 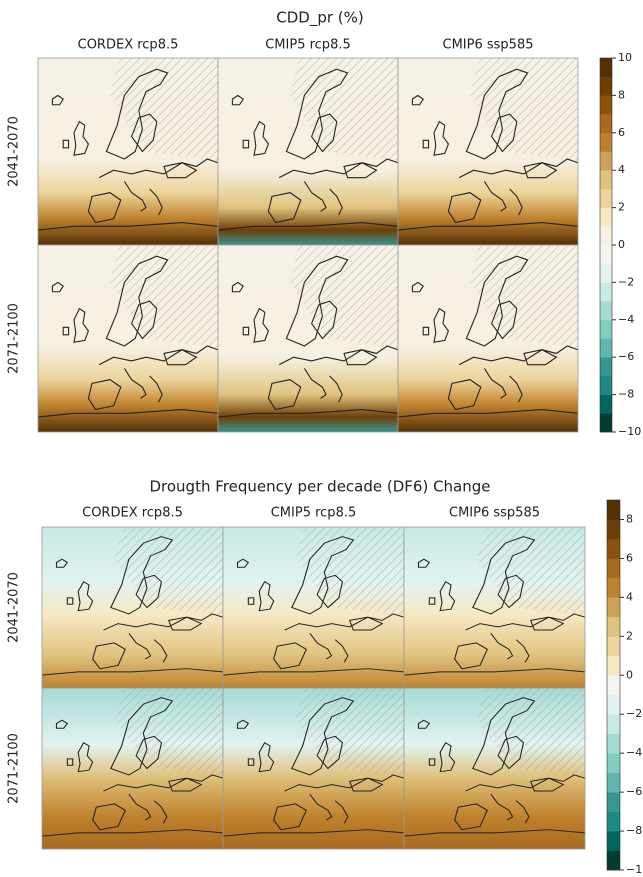 I want to click on chart-title: CDD_pr (%), so click(x=320, y=18).